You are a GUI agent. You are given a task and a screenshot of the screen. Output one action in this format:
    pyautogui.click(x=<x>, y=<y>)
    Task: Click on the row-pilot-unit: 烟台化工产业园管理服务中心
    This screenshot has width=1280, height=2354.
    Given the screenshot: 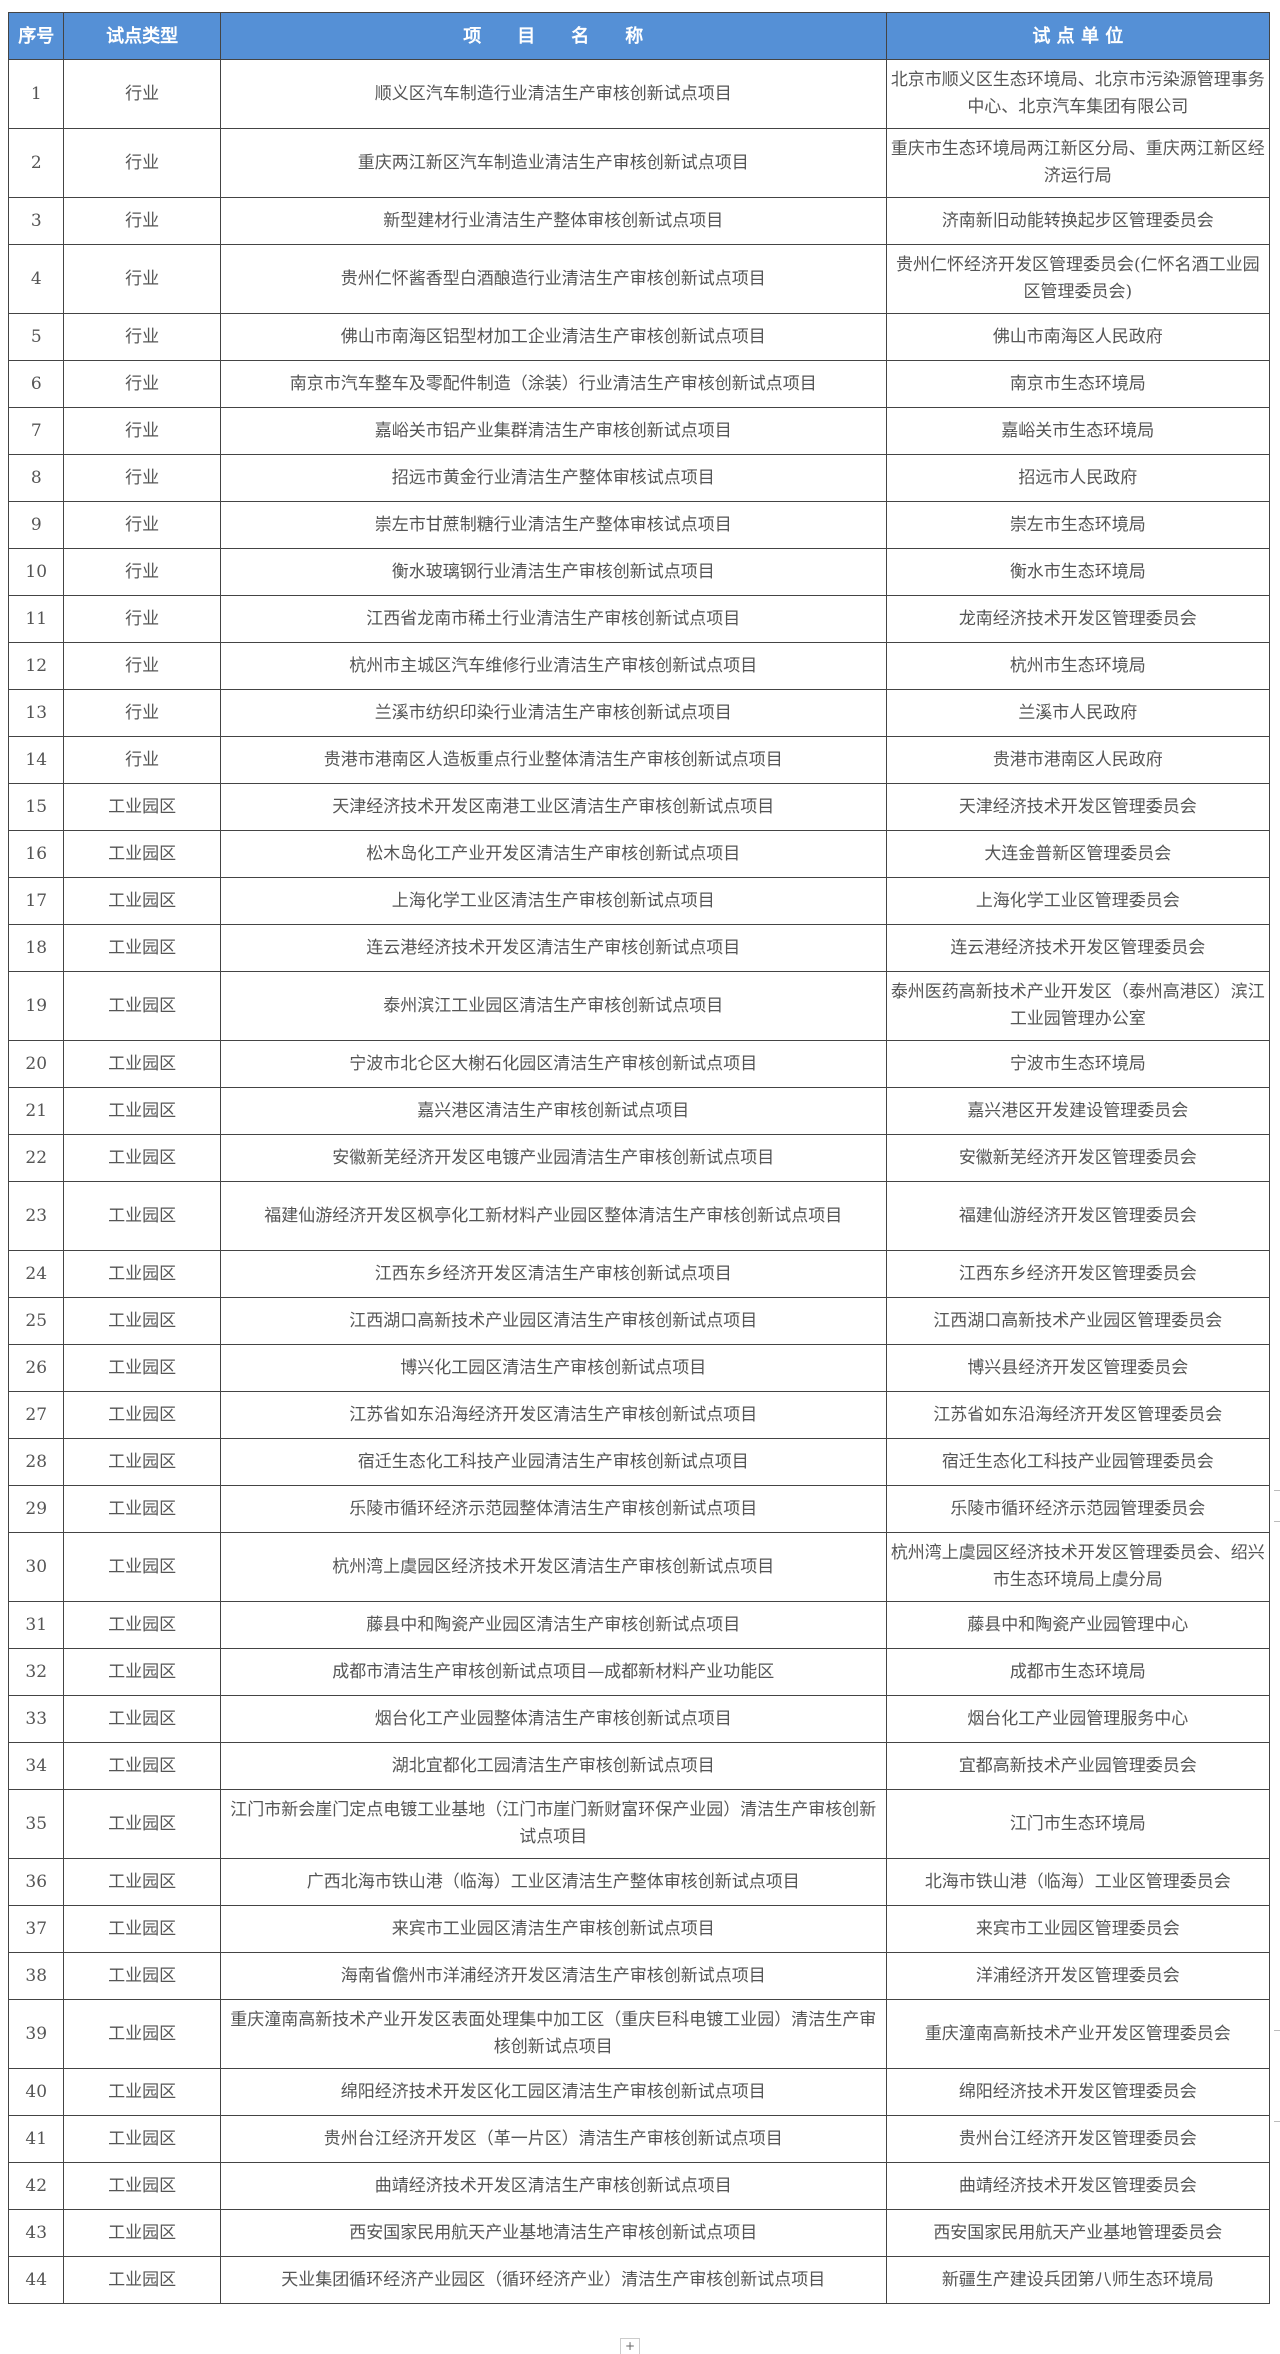 What is the action you would take?
    pyautogui.click(x=1078, y=1719)
    